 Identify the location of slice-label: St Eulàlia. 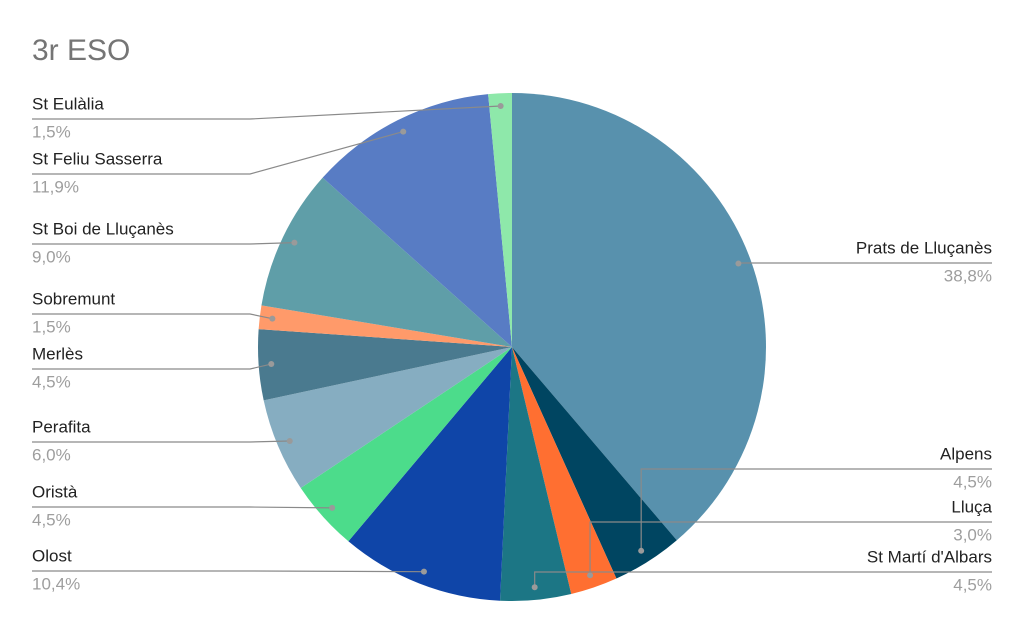
(68, 103).